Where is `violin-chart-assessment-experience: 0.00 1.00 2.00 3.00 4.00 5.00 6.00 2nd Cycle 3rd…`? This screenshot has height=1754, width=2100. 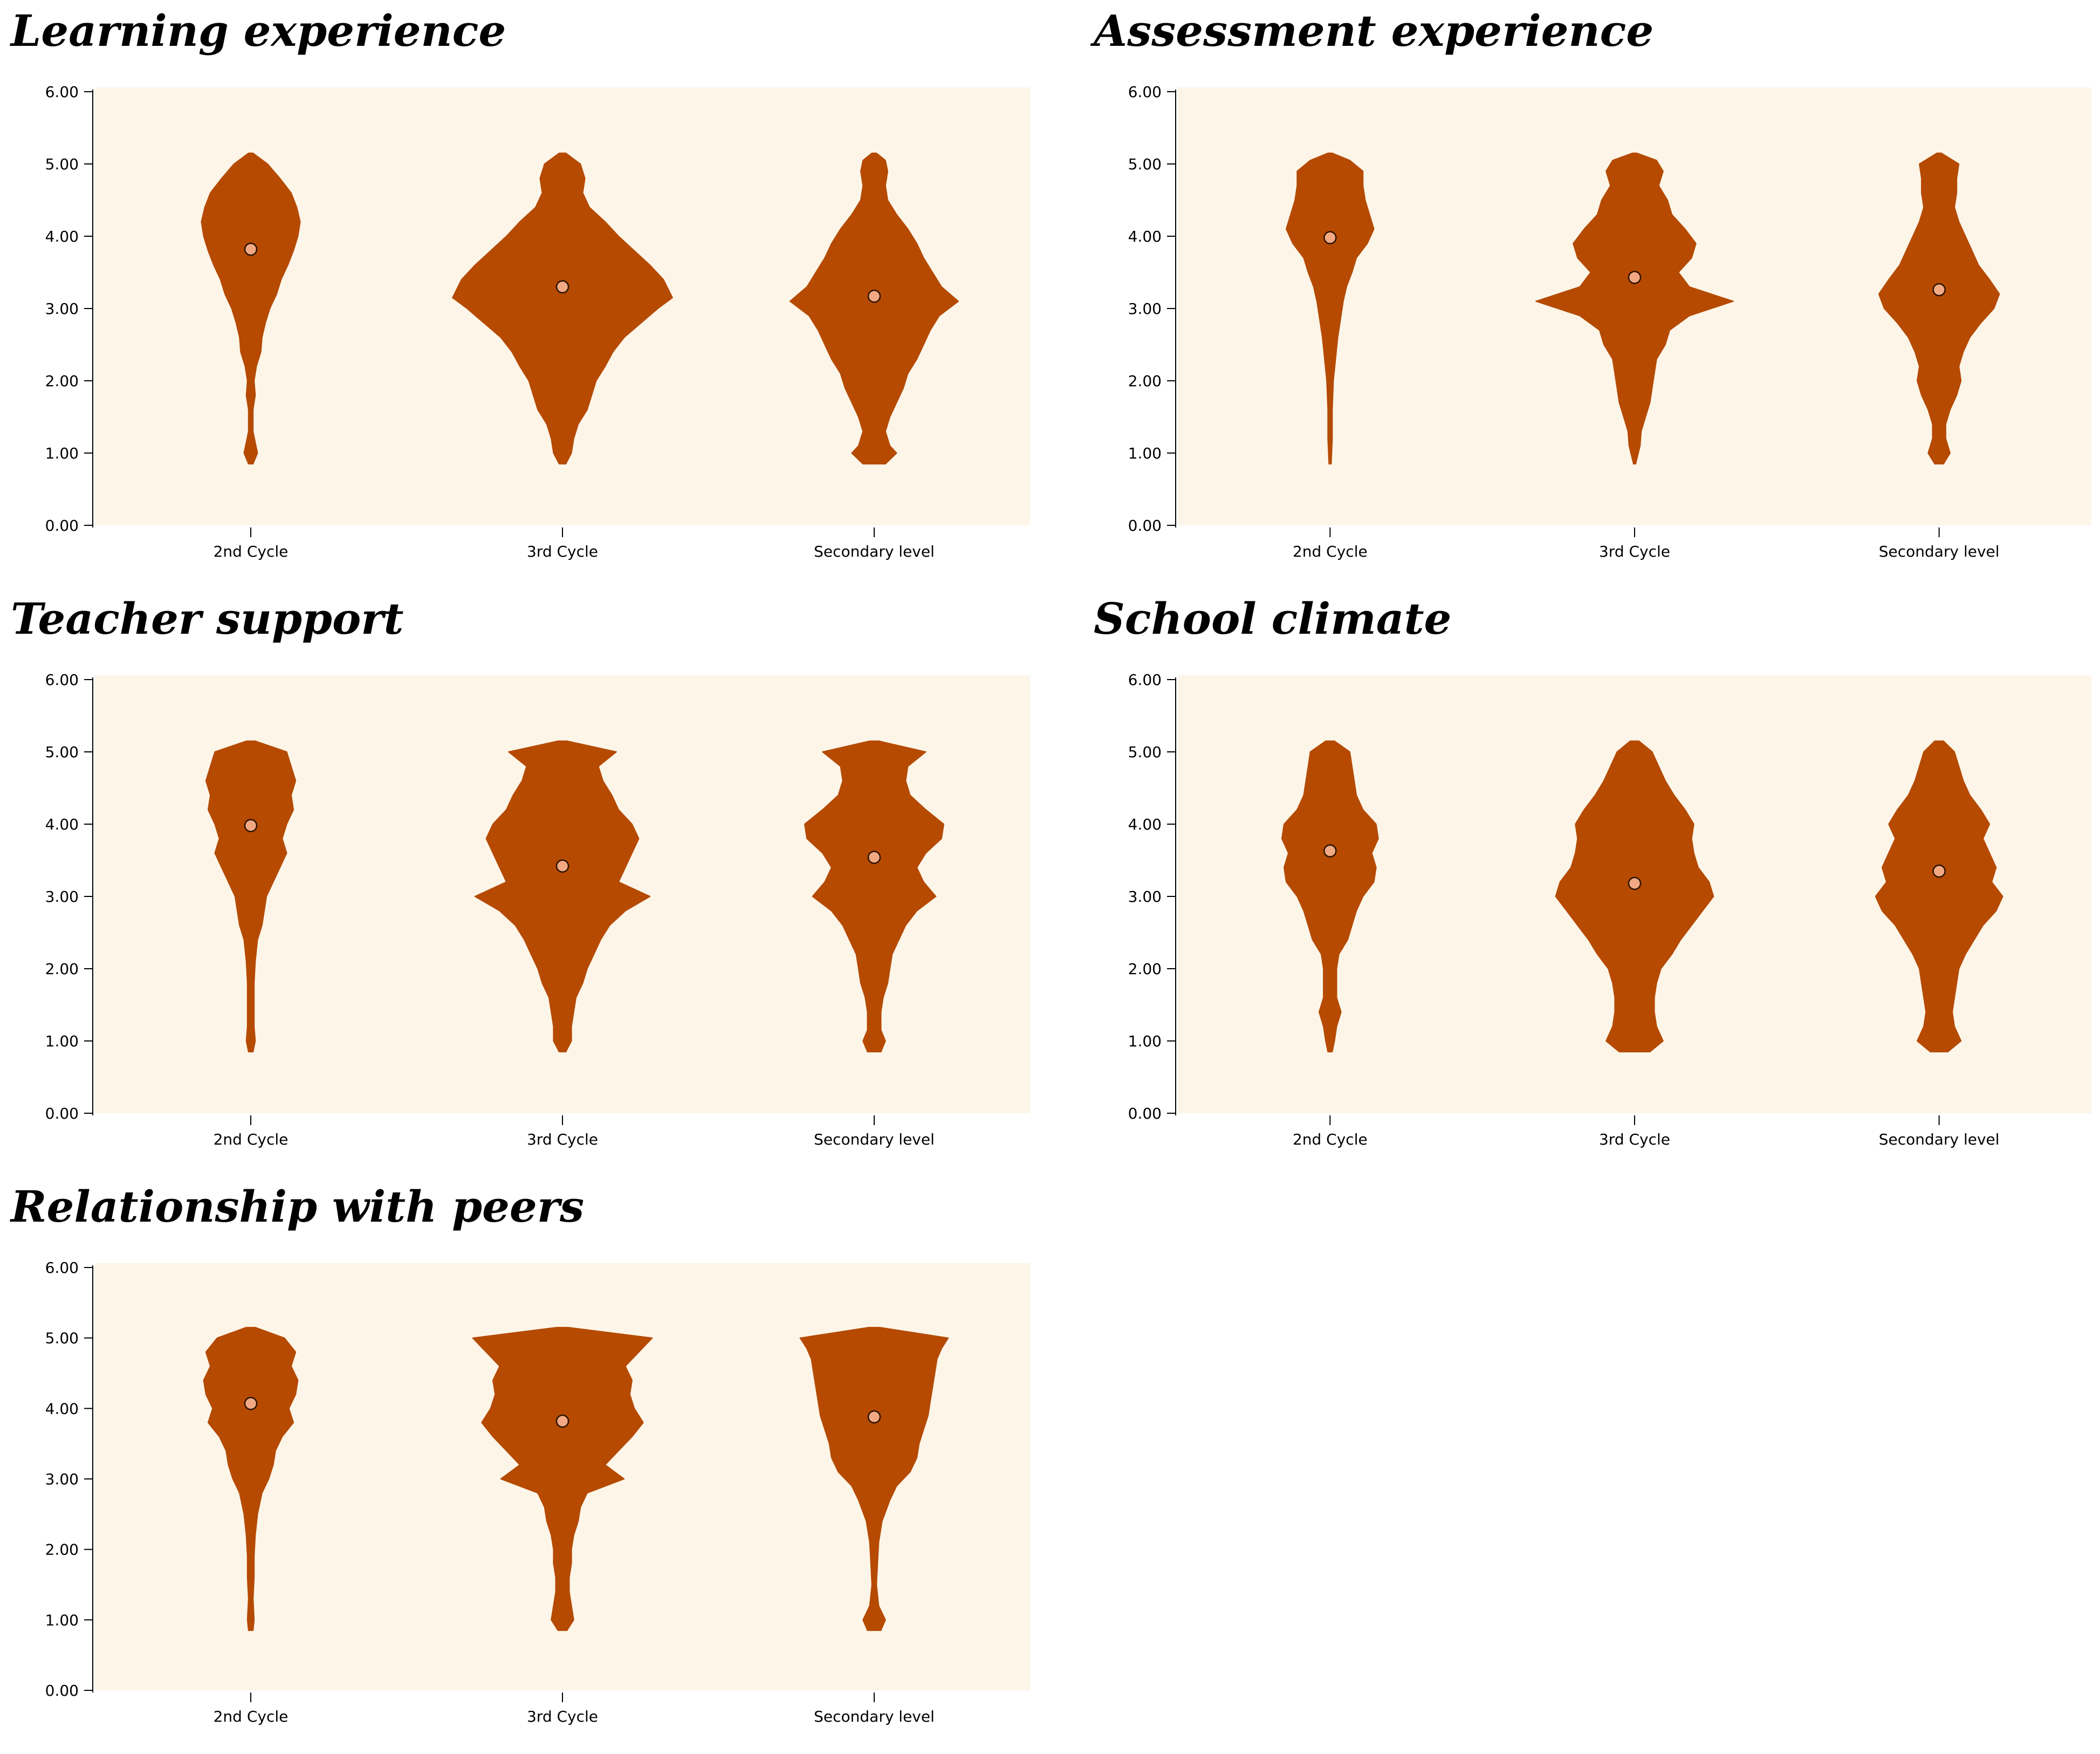 violin-chart-assessment-experience: 0.00 1.00 2.00 3.00 4.00 5.00 6.00 2nd Cycle 3rd… is located at coordinates (1610, 321).